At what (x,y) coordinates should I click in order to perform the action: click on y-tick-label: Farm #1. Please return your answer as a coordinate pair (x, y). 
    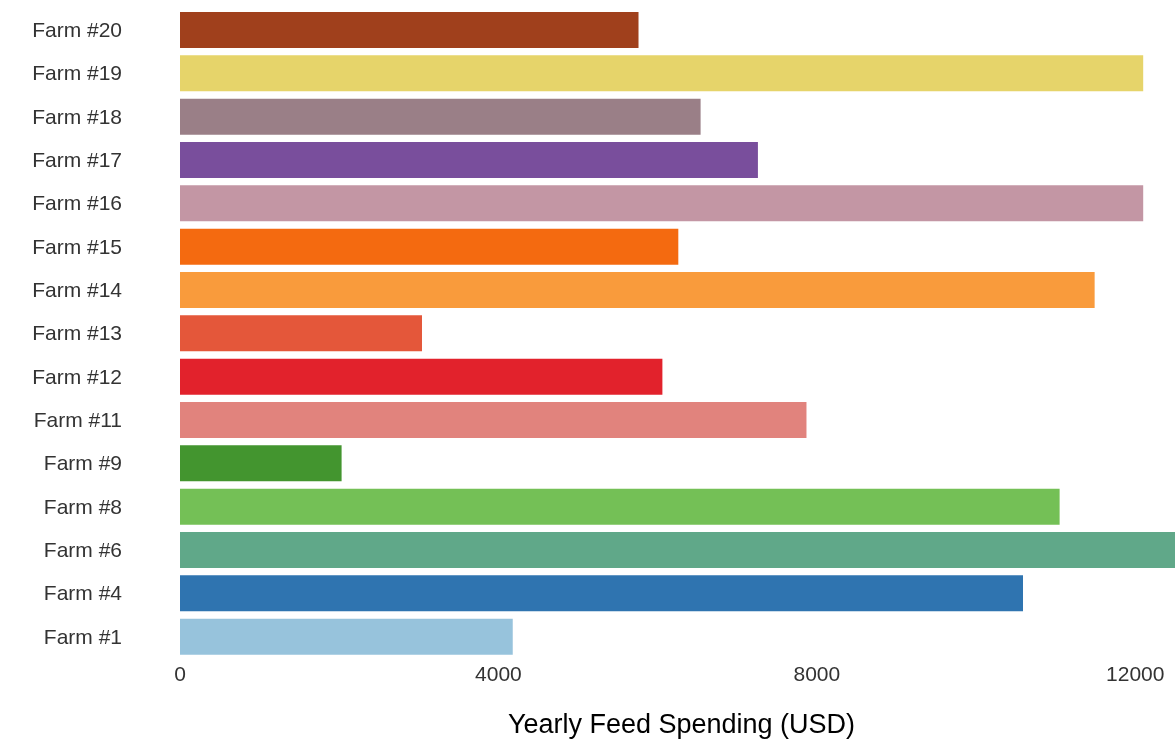
    Looking at the image, I should click on (82, 636).